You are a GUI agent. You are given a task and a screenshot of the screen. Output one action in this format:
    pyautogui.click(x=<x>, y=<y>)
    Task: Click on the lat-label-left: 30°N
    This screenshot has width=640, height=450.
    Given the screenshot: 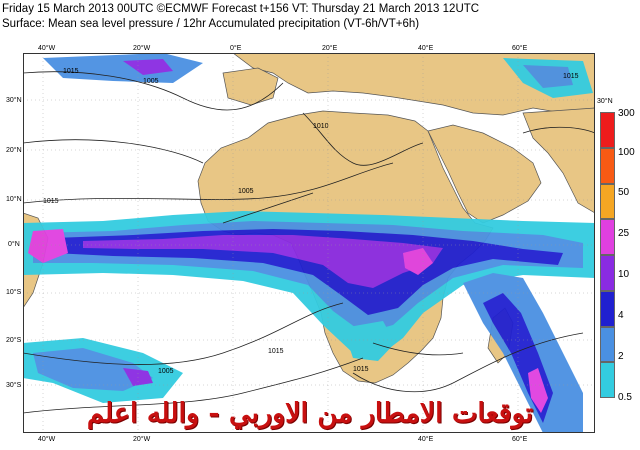 What is the action you would take?
    pyautogui.click(x=14, y=100)
    